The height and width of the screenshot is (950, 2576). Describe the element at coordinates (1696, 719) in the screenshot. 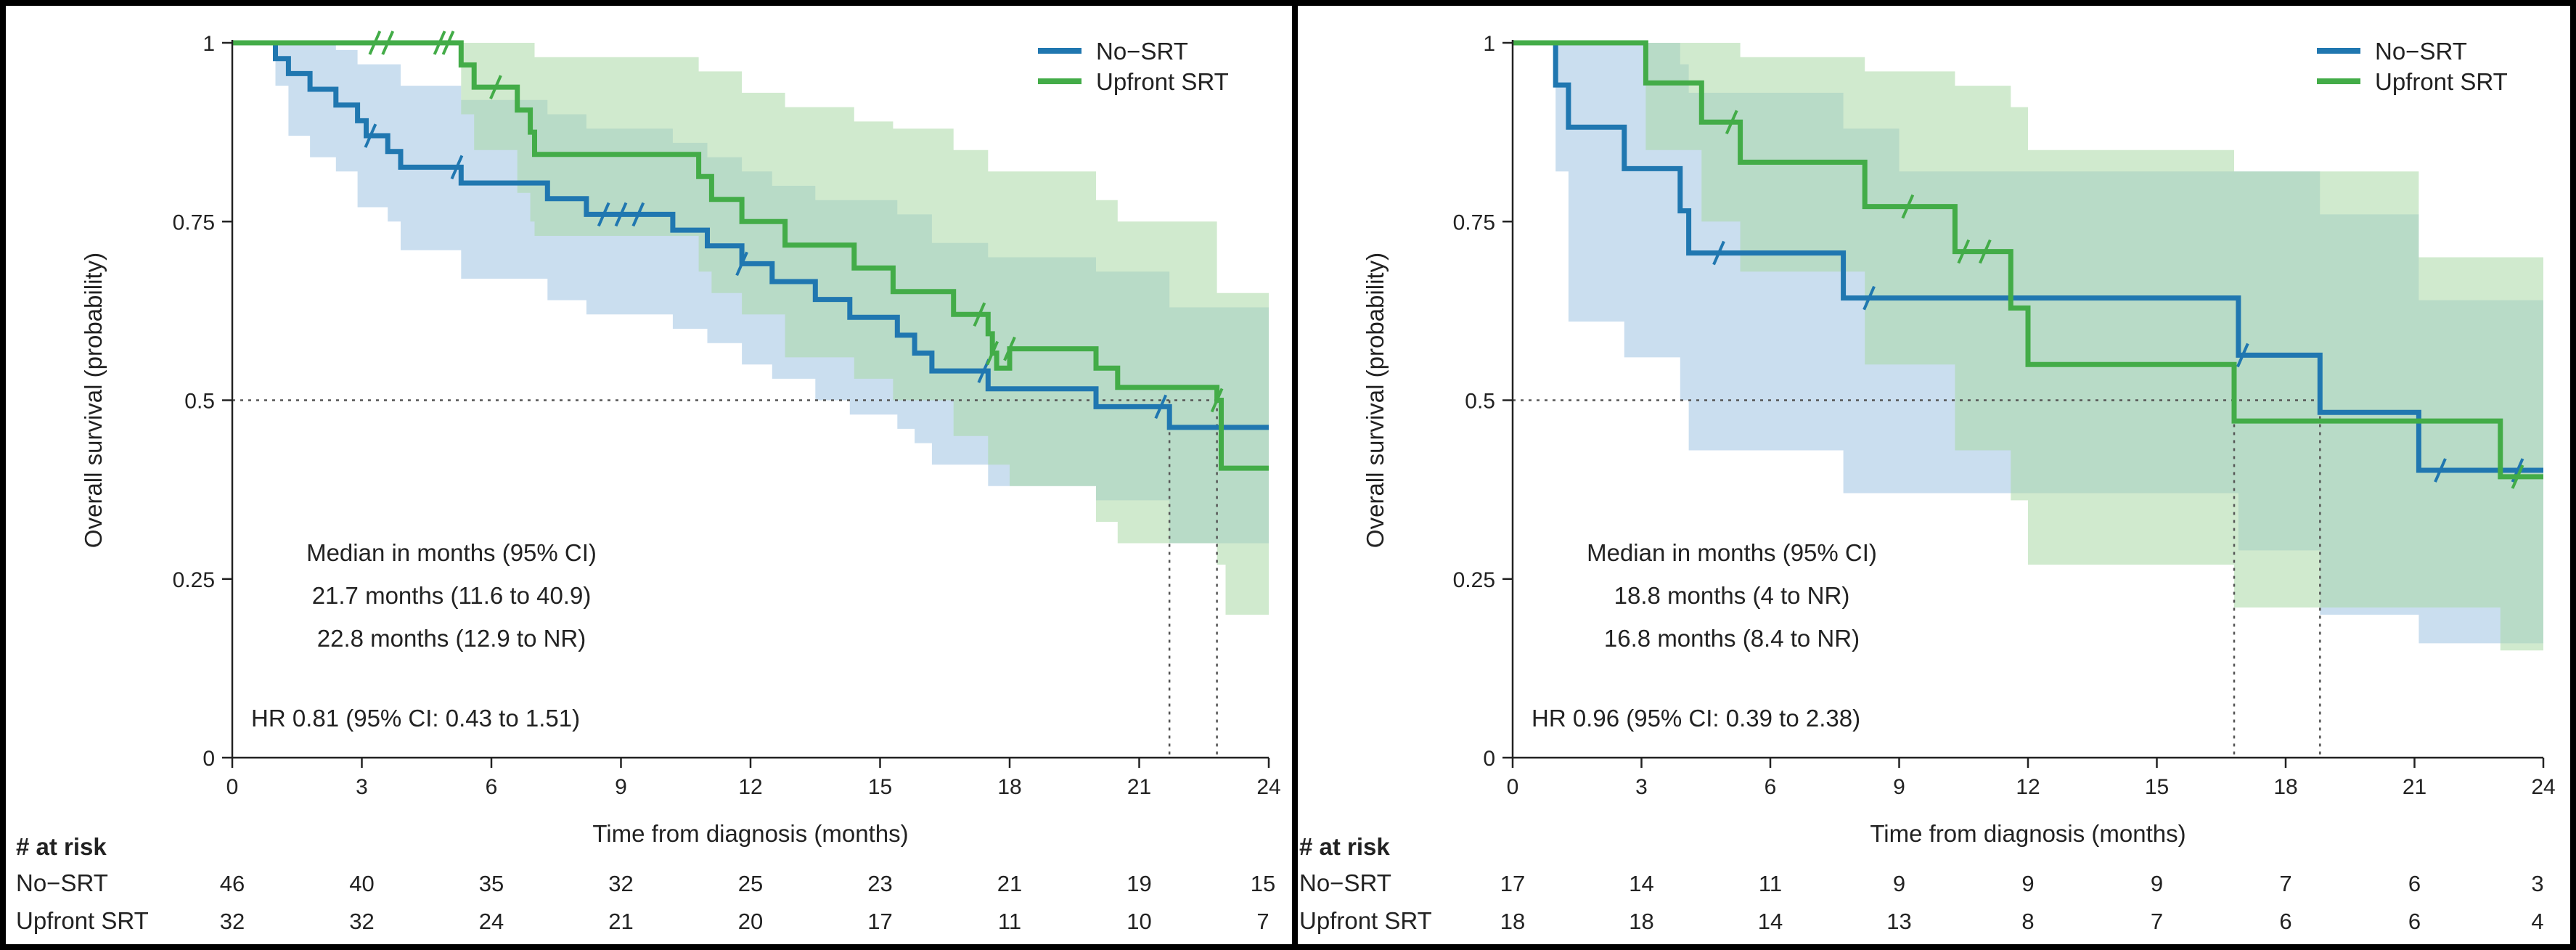

I see `hazard-ratio-annotation: HR 0.96 (95% CI: 0.39 to 2.38)` at that location.